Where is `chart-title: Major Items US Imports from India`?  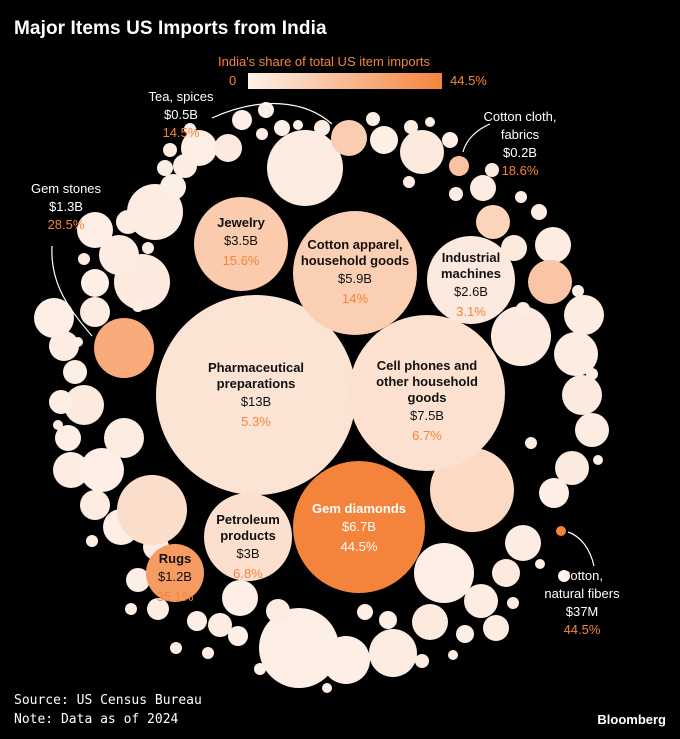
chart-title: Major Items US Imports from India is located at coordinates (170, 28).